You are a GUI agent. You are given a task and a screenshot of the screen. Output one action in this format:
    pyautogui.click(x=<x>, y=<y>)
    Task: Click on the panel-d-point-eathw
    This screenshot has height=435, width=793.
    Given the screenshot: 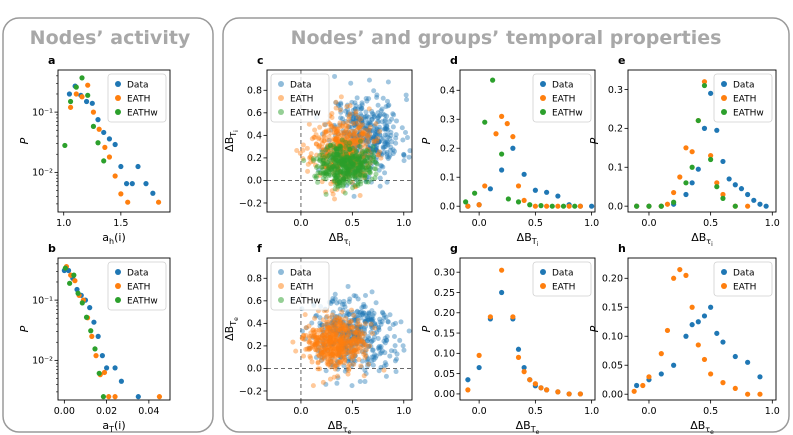 What is the action you would take?
    pyautogui.click(x=466, y=202)
    